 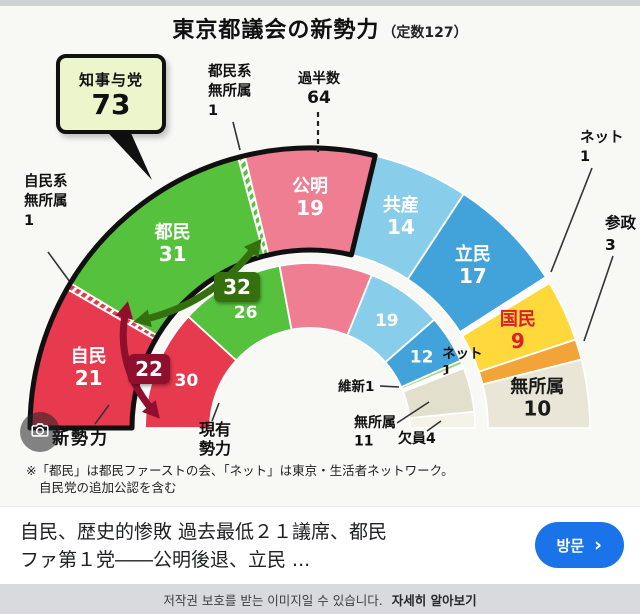 I want to click on coalition-seats: 73, so click(x=111, y=104).